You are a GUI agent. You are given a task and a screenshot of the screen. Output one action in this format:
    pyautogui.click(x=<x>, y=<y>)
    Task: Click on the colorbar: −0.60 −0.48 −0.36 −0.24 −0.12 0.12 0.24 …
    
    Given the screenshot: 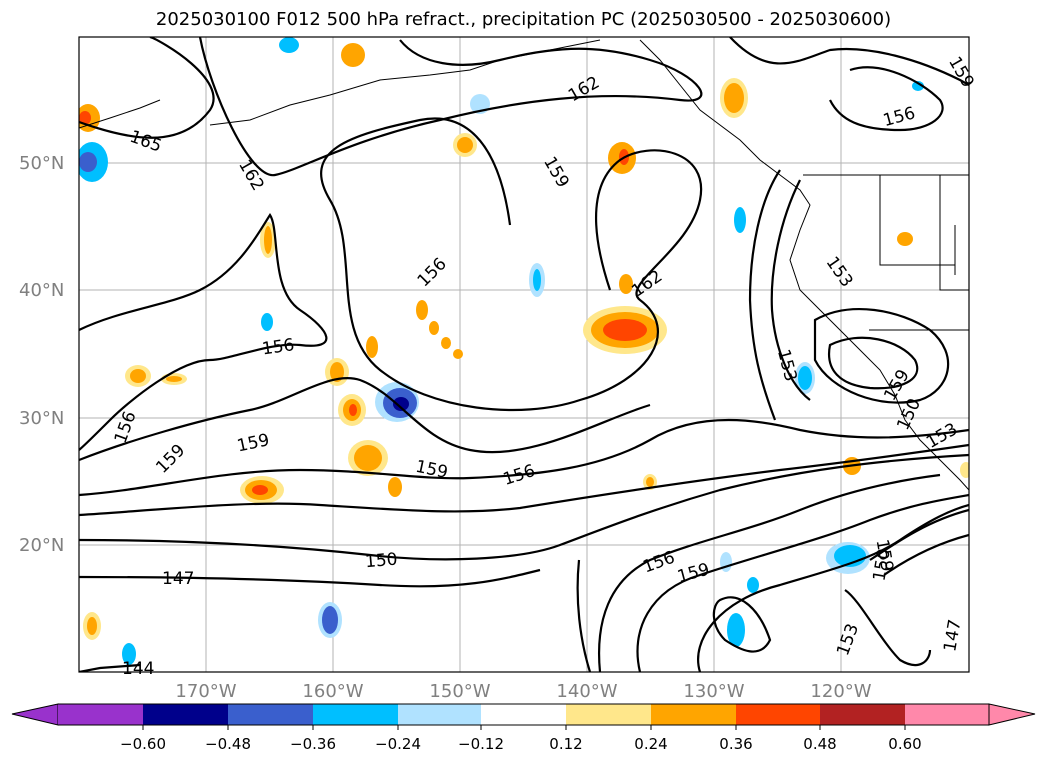 What is the action you would take?
    pyautogui.click(x=523, y=728)
    